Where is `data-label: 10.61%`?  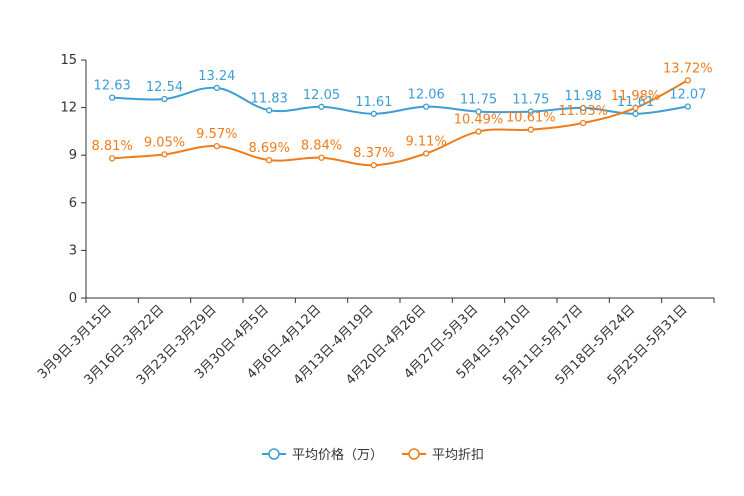 data-label: 10.61% is located at coordinates (531, 118).